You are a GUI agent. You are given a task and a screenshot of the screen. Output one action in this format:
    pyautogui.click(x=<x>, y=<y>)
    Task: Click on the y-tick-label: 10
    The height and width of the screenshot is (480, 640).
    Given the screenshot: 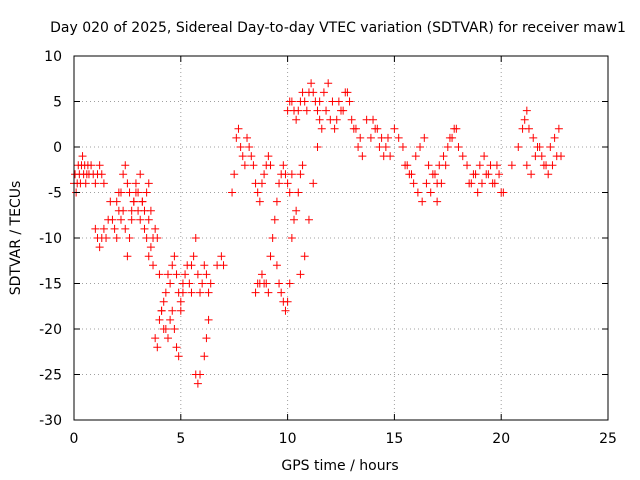 What is the action you would take?
    pyautogui.click(x=53, y=57)
    